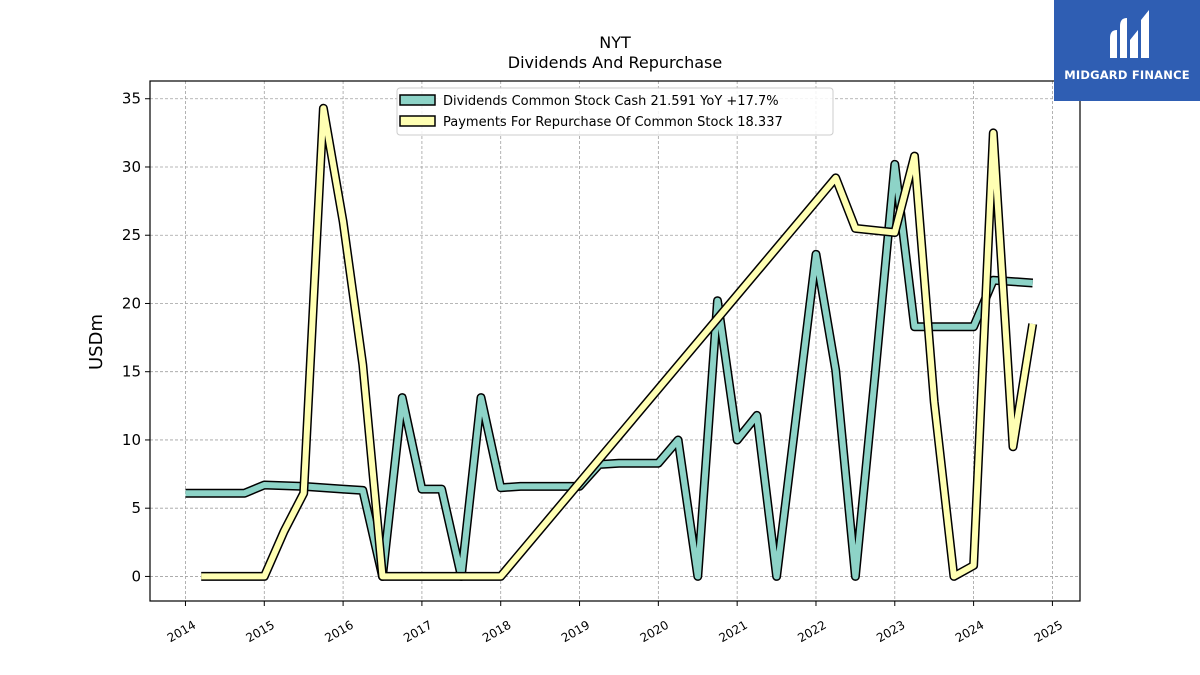 This screenshot has width=1200, height=675. Describe the element at coordinates (496, 631) in the screenshot. I see `x-tick-label: 2018` at that location.